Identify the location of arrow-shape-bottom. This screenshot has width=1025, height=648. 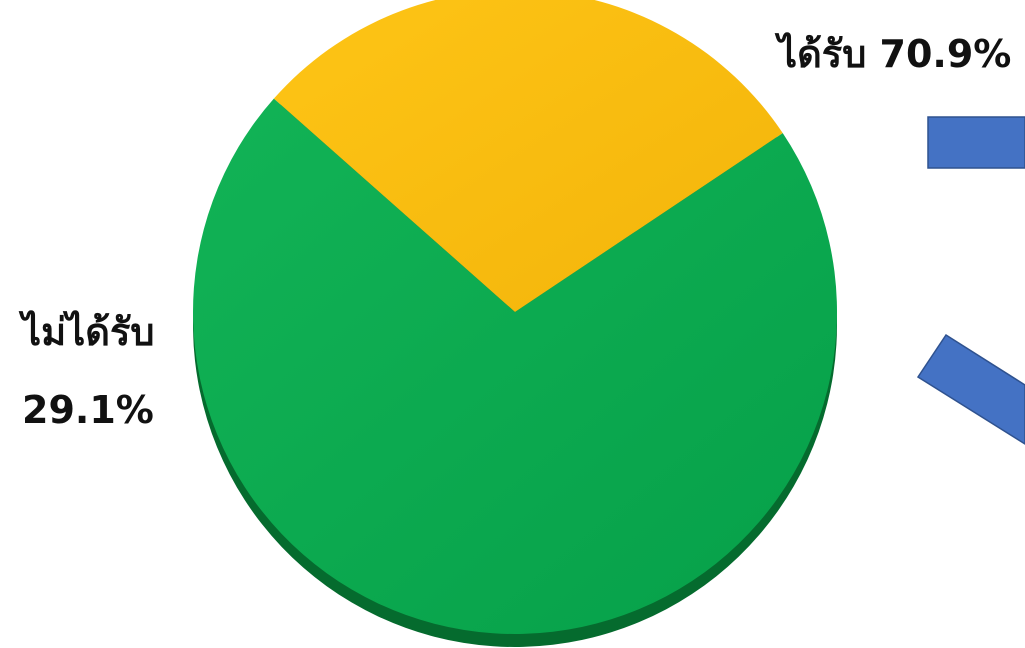
(970, 389).